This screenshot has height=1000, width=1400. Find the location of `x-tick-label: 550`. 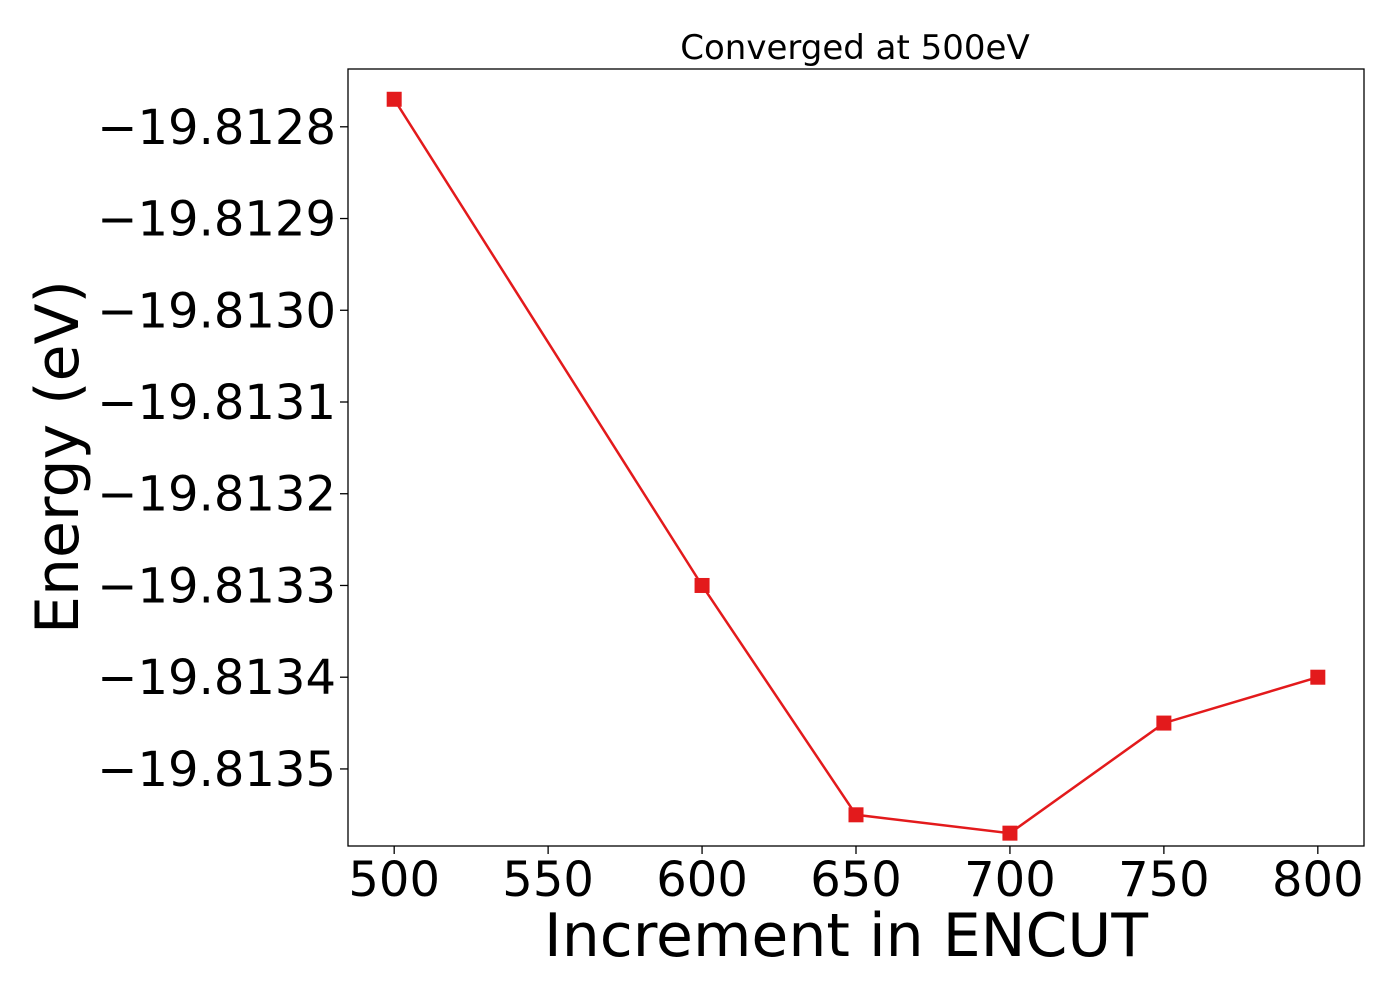

x-tick-label: 550 is located at coordinates (548, 880).